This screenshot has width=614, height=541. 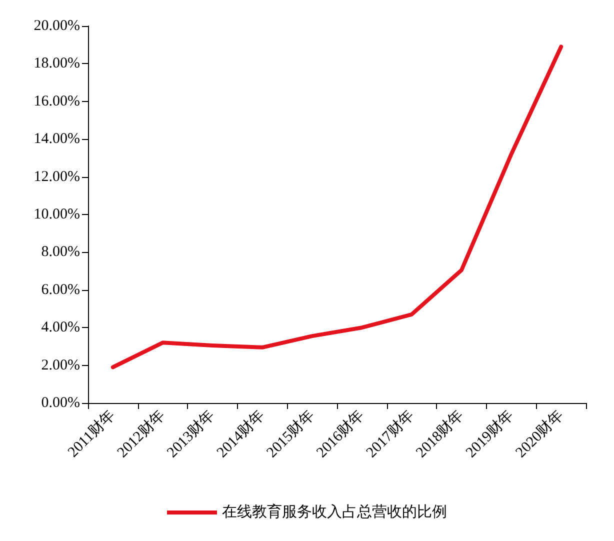 What do you see at coordinates (60, 365) in the screenshot?
I see `y-tick-label: 2.00%` at bounding box center [60, 365].